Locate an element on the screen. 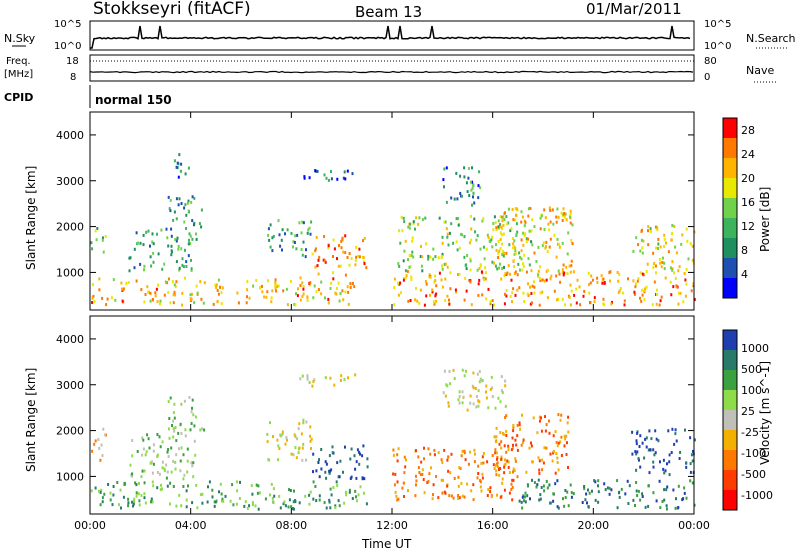 Image resolution: width=800 pixels, height=554 pixels. colorbar-segment is located at coordinates (730, 340).